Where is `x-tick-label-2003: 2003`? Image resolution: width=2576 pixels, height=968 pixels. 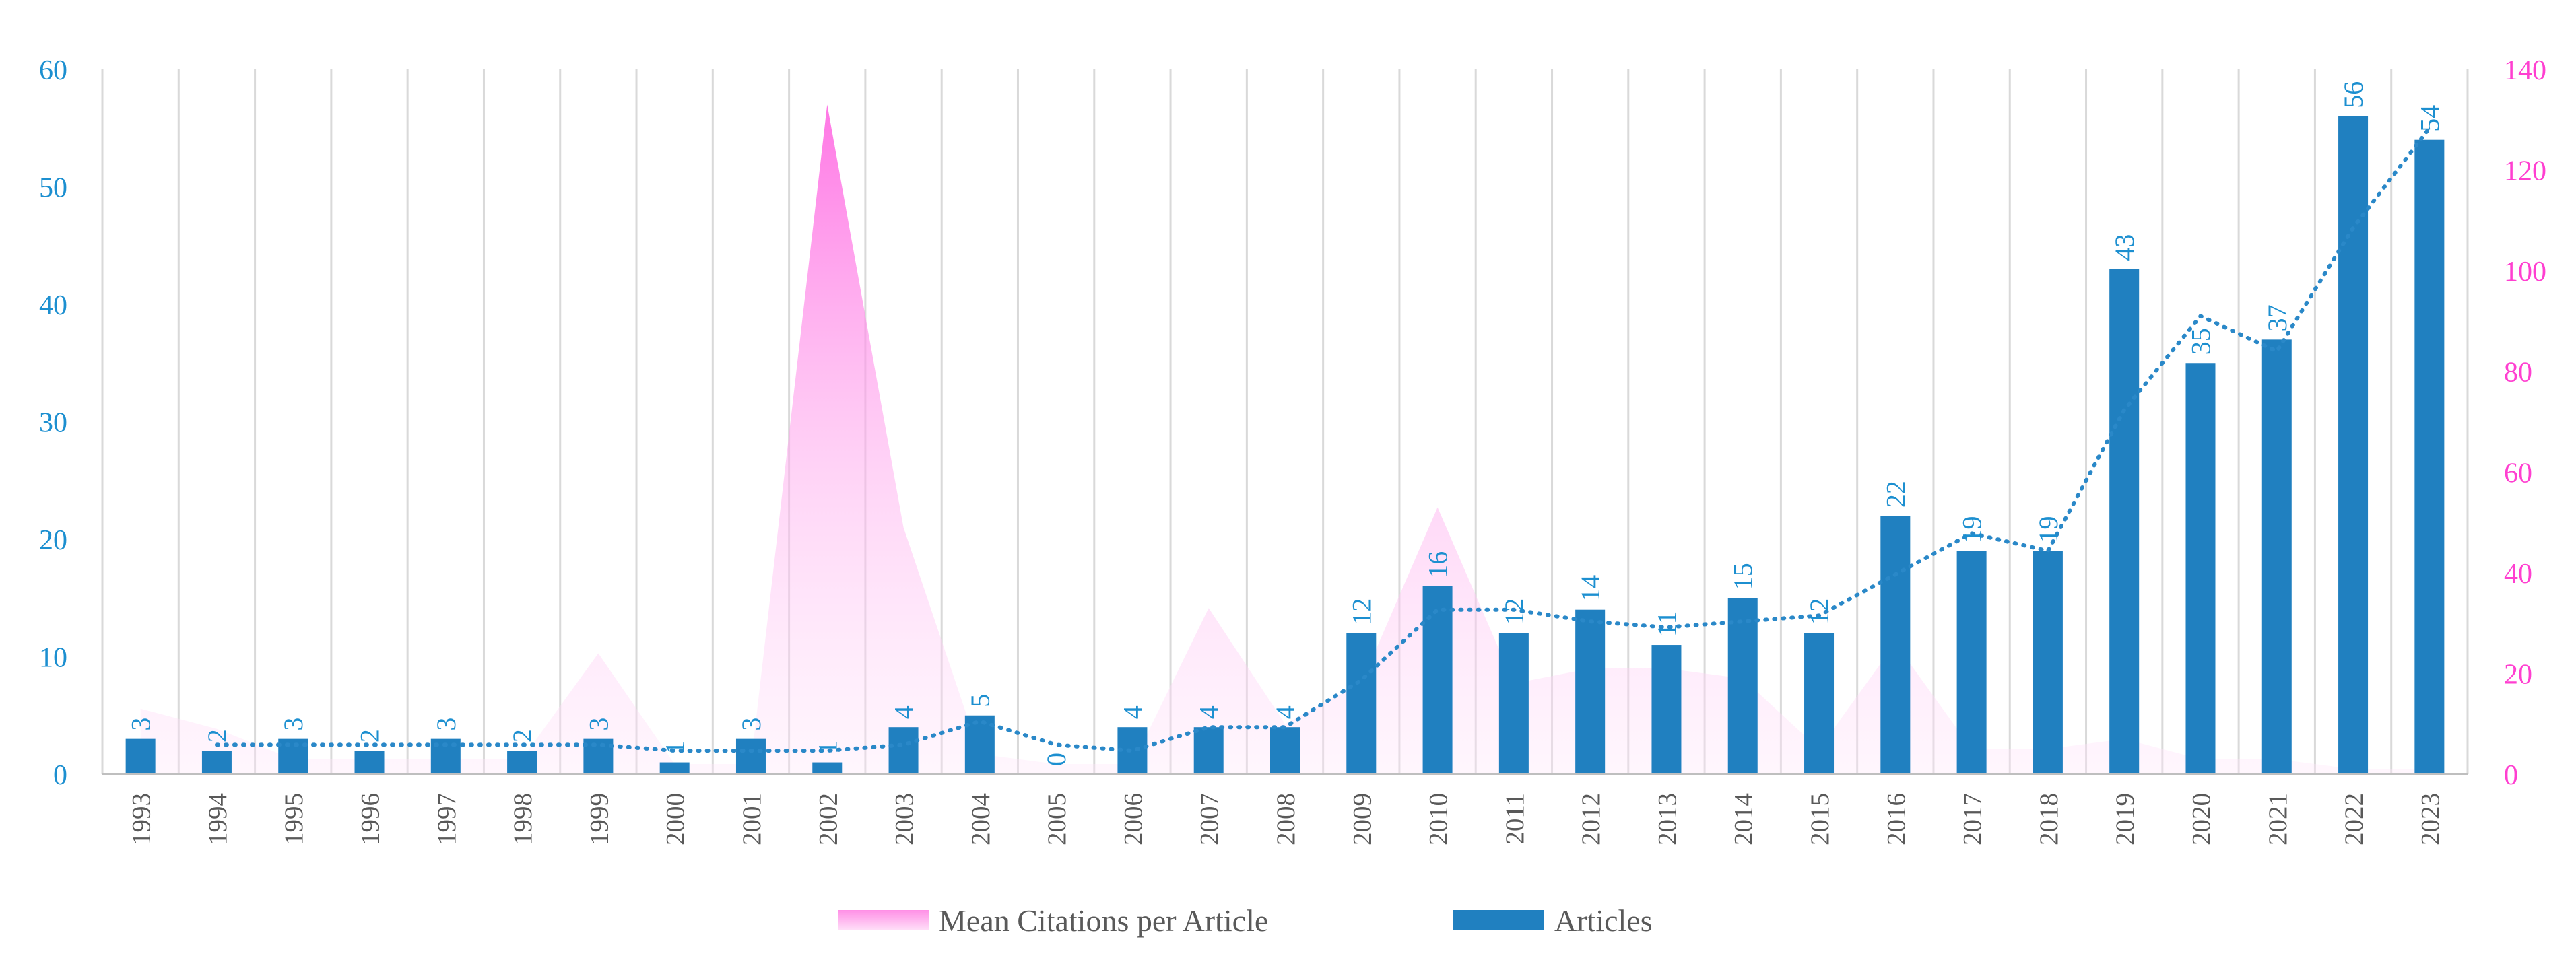 x-tick-label-2003: 2003 is located at coordinates (904, 819).